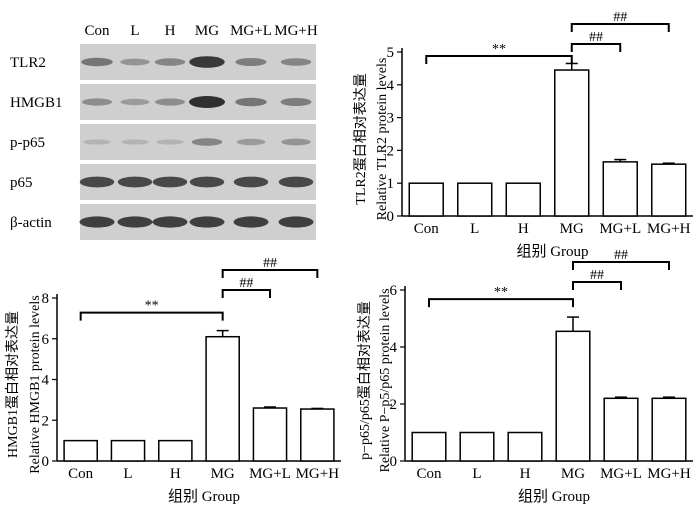  What do you see at coordinates (27, 143) in the screenshot?
I see `blot-row-label: p-p65` at bounding box center [27, 143].